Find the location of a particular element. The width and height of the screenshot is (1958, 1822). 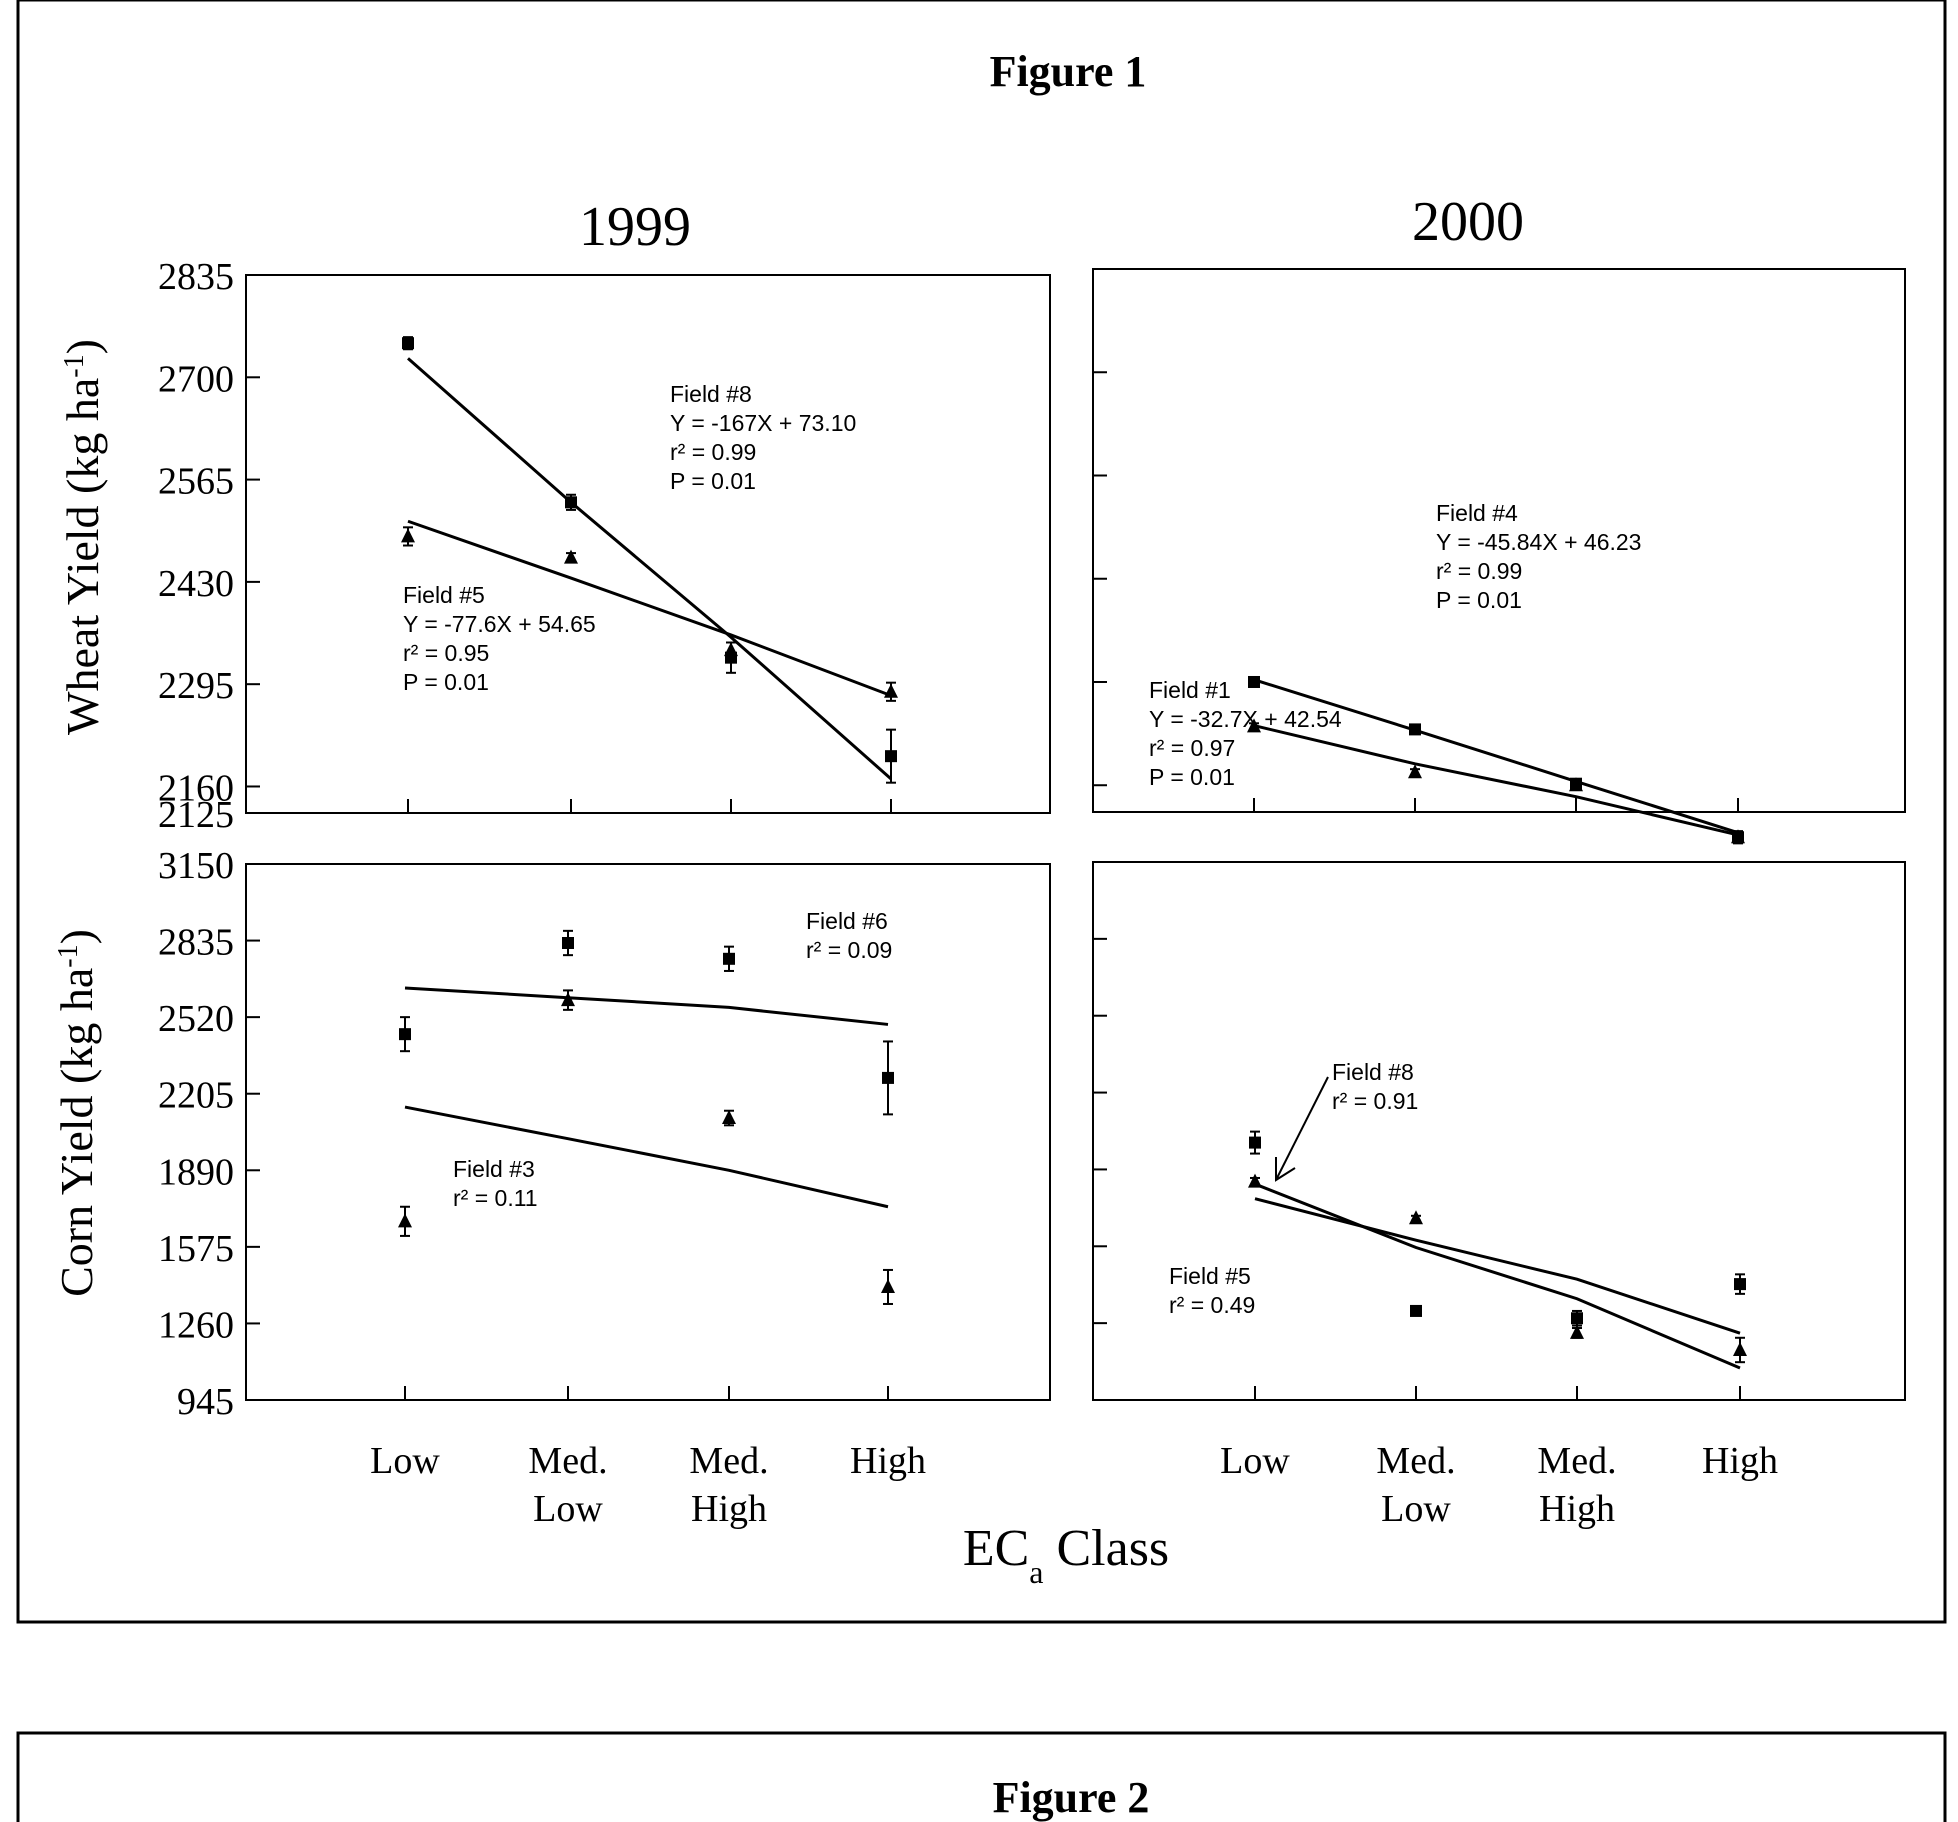

y-tick-label: 3150 is located at coordinates (196, 866).